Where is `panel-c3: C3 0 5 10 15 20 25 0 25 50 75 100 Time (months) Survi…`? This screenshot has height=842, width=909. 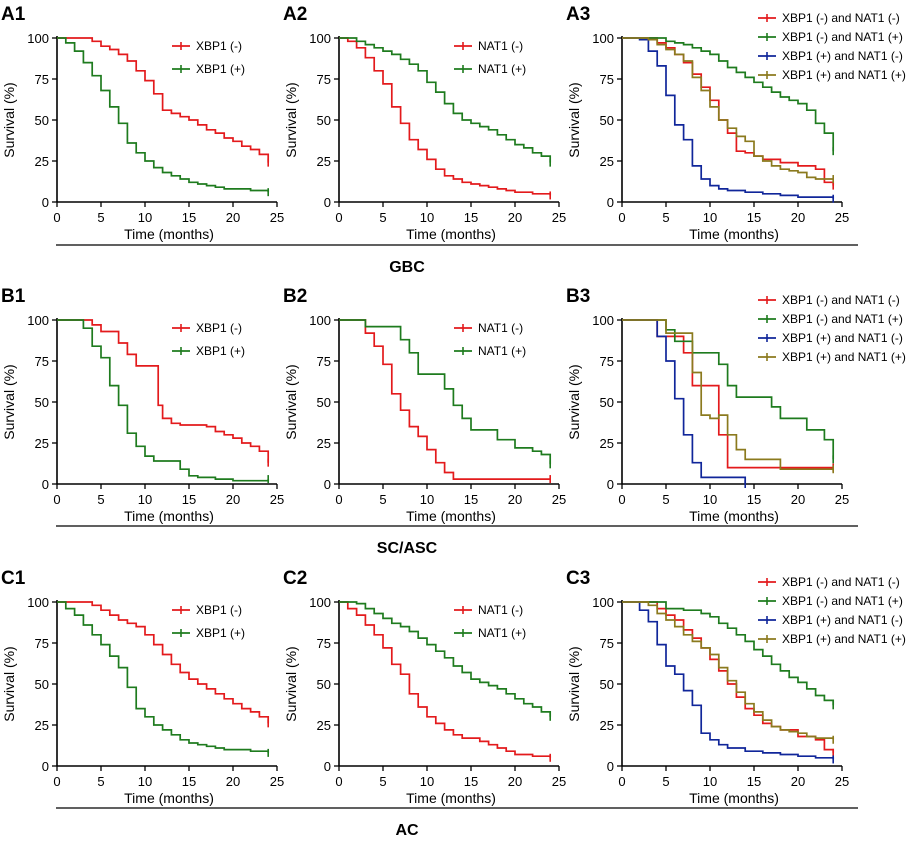
panel-c3: C3 0 5 10 15 20 25 0 25 50 75 100 Time (months) Survi… is located at coordinates (736, 687).